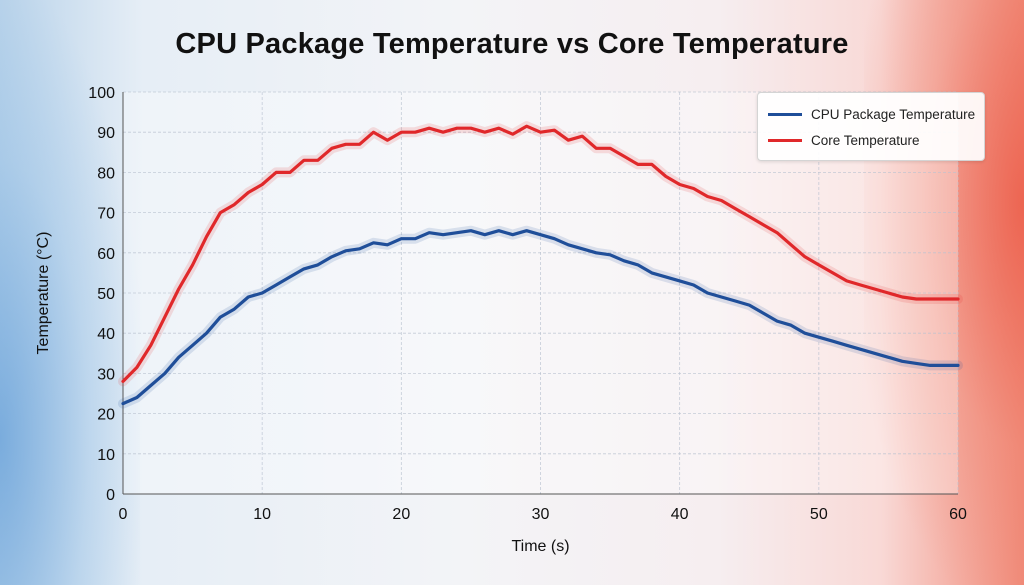  I want to click on y-tick-label-50: 50, so click(106, 294).